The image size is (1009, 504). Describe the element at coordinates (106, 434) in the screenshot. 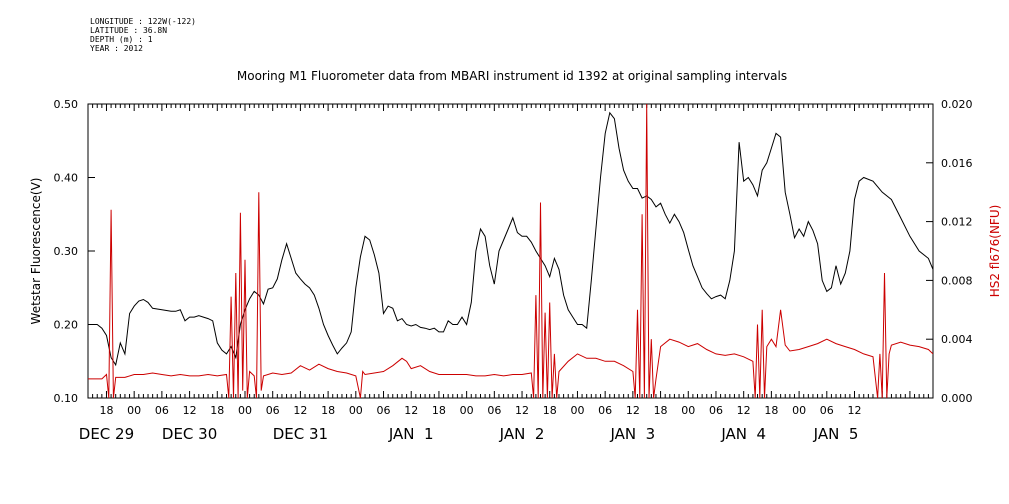

I see `x-day-label: DEC 29` at that location.